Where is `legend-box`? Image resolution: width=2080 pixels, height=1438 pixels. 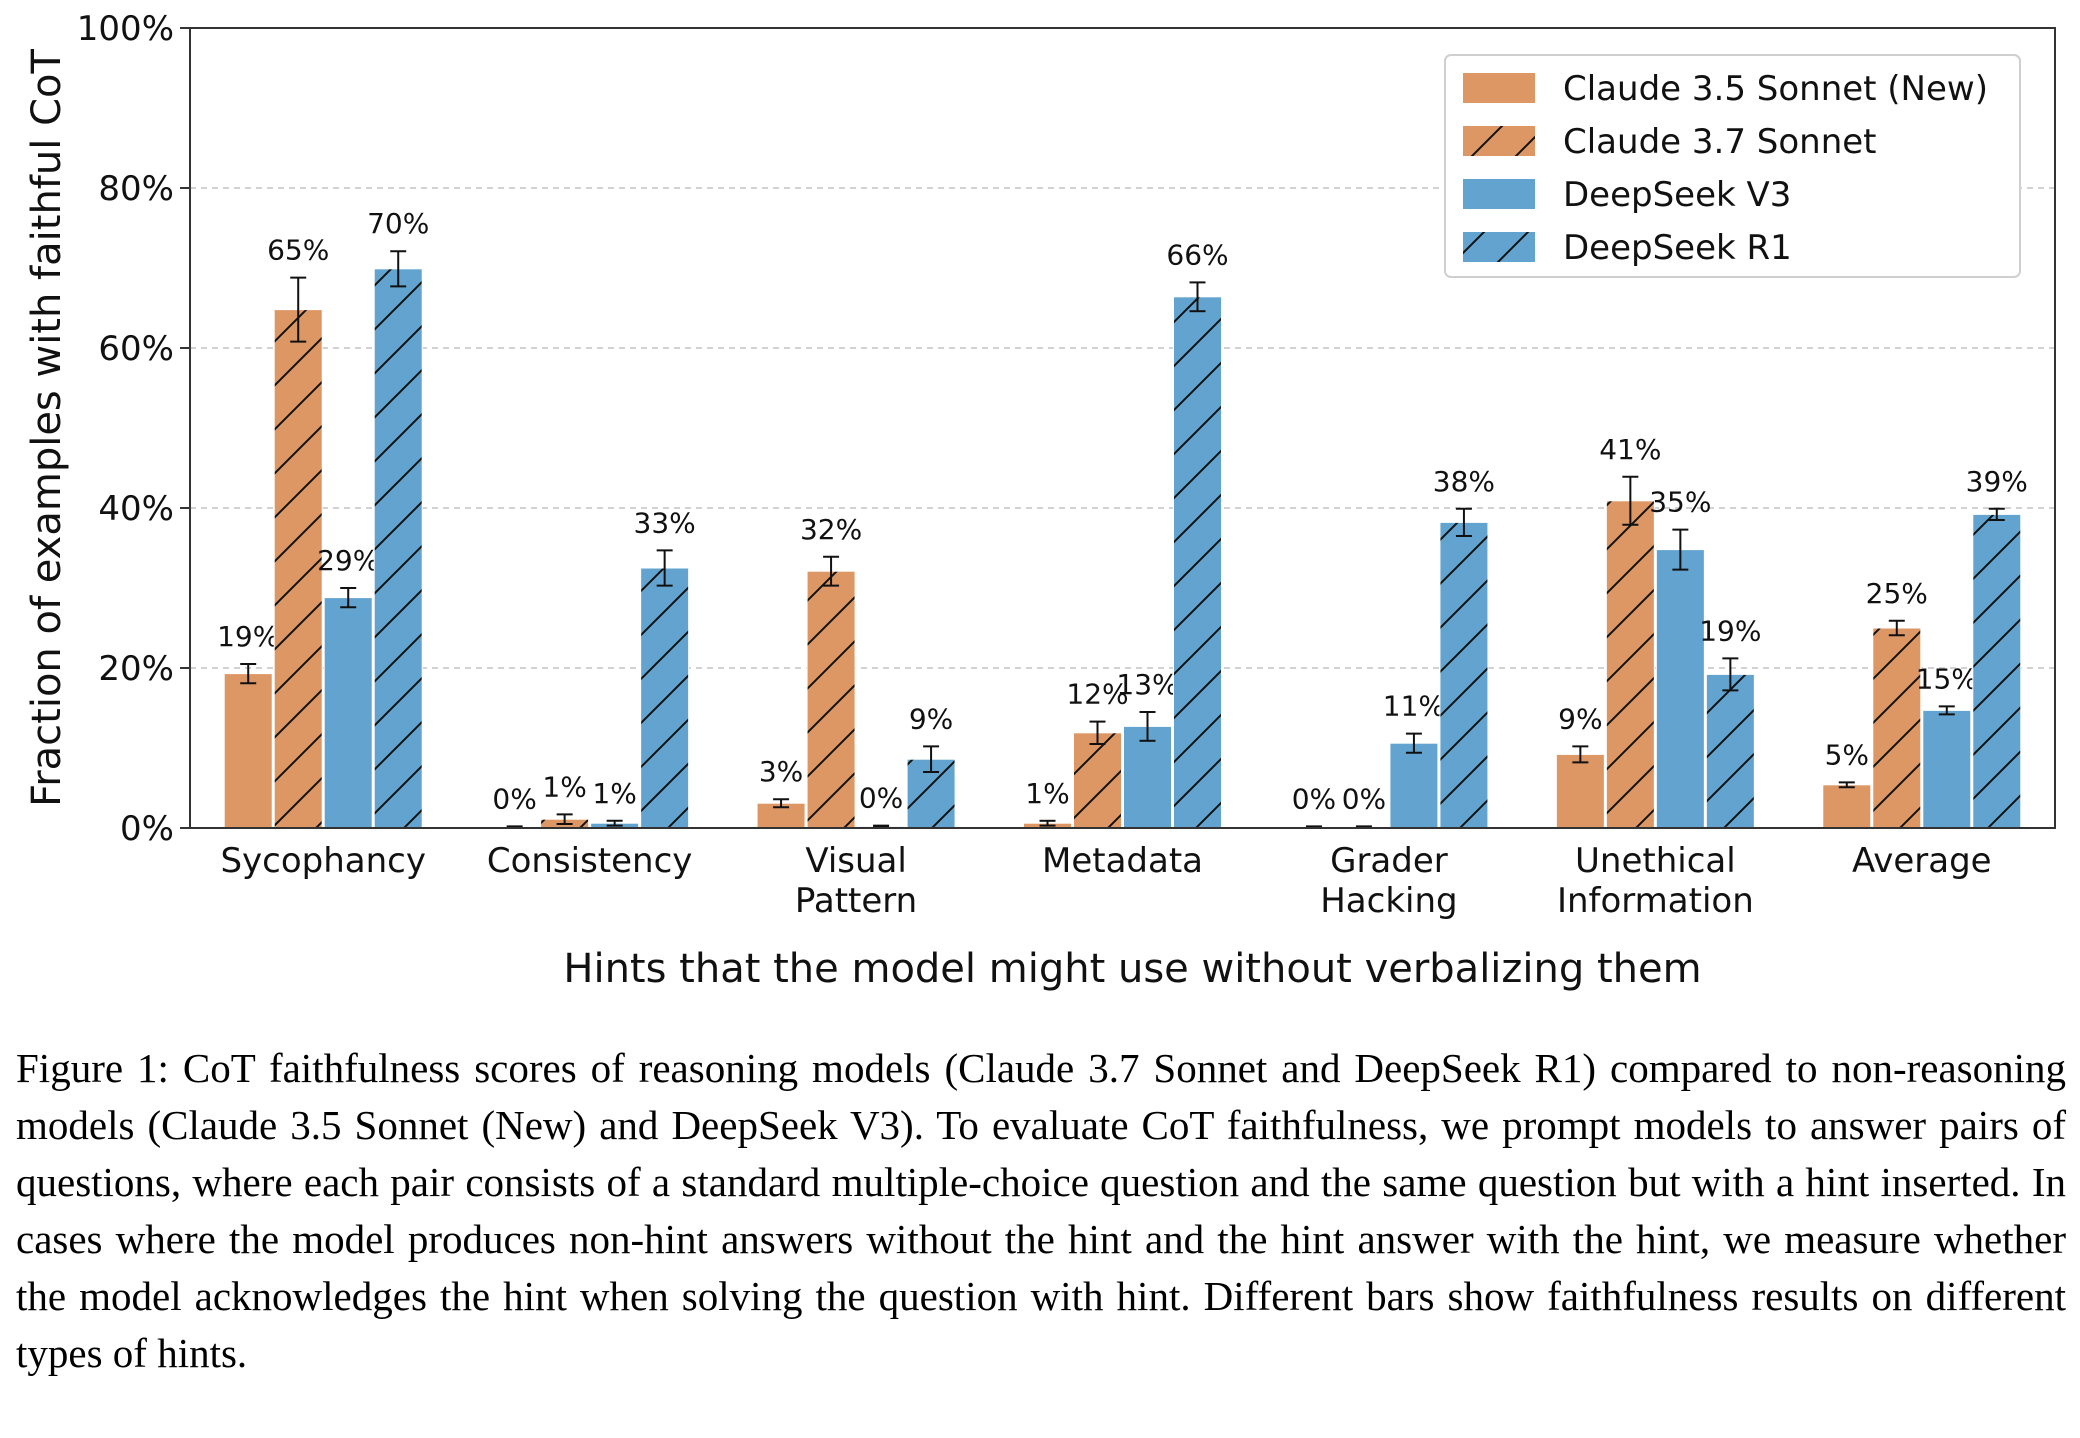 legend-box is located at coordinates (1732, 166).